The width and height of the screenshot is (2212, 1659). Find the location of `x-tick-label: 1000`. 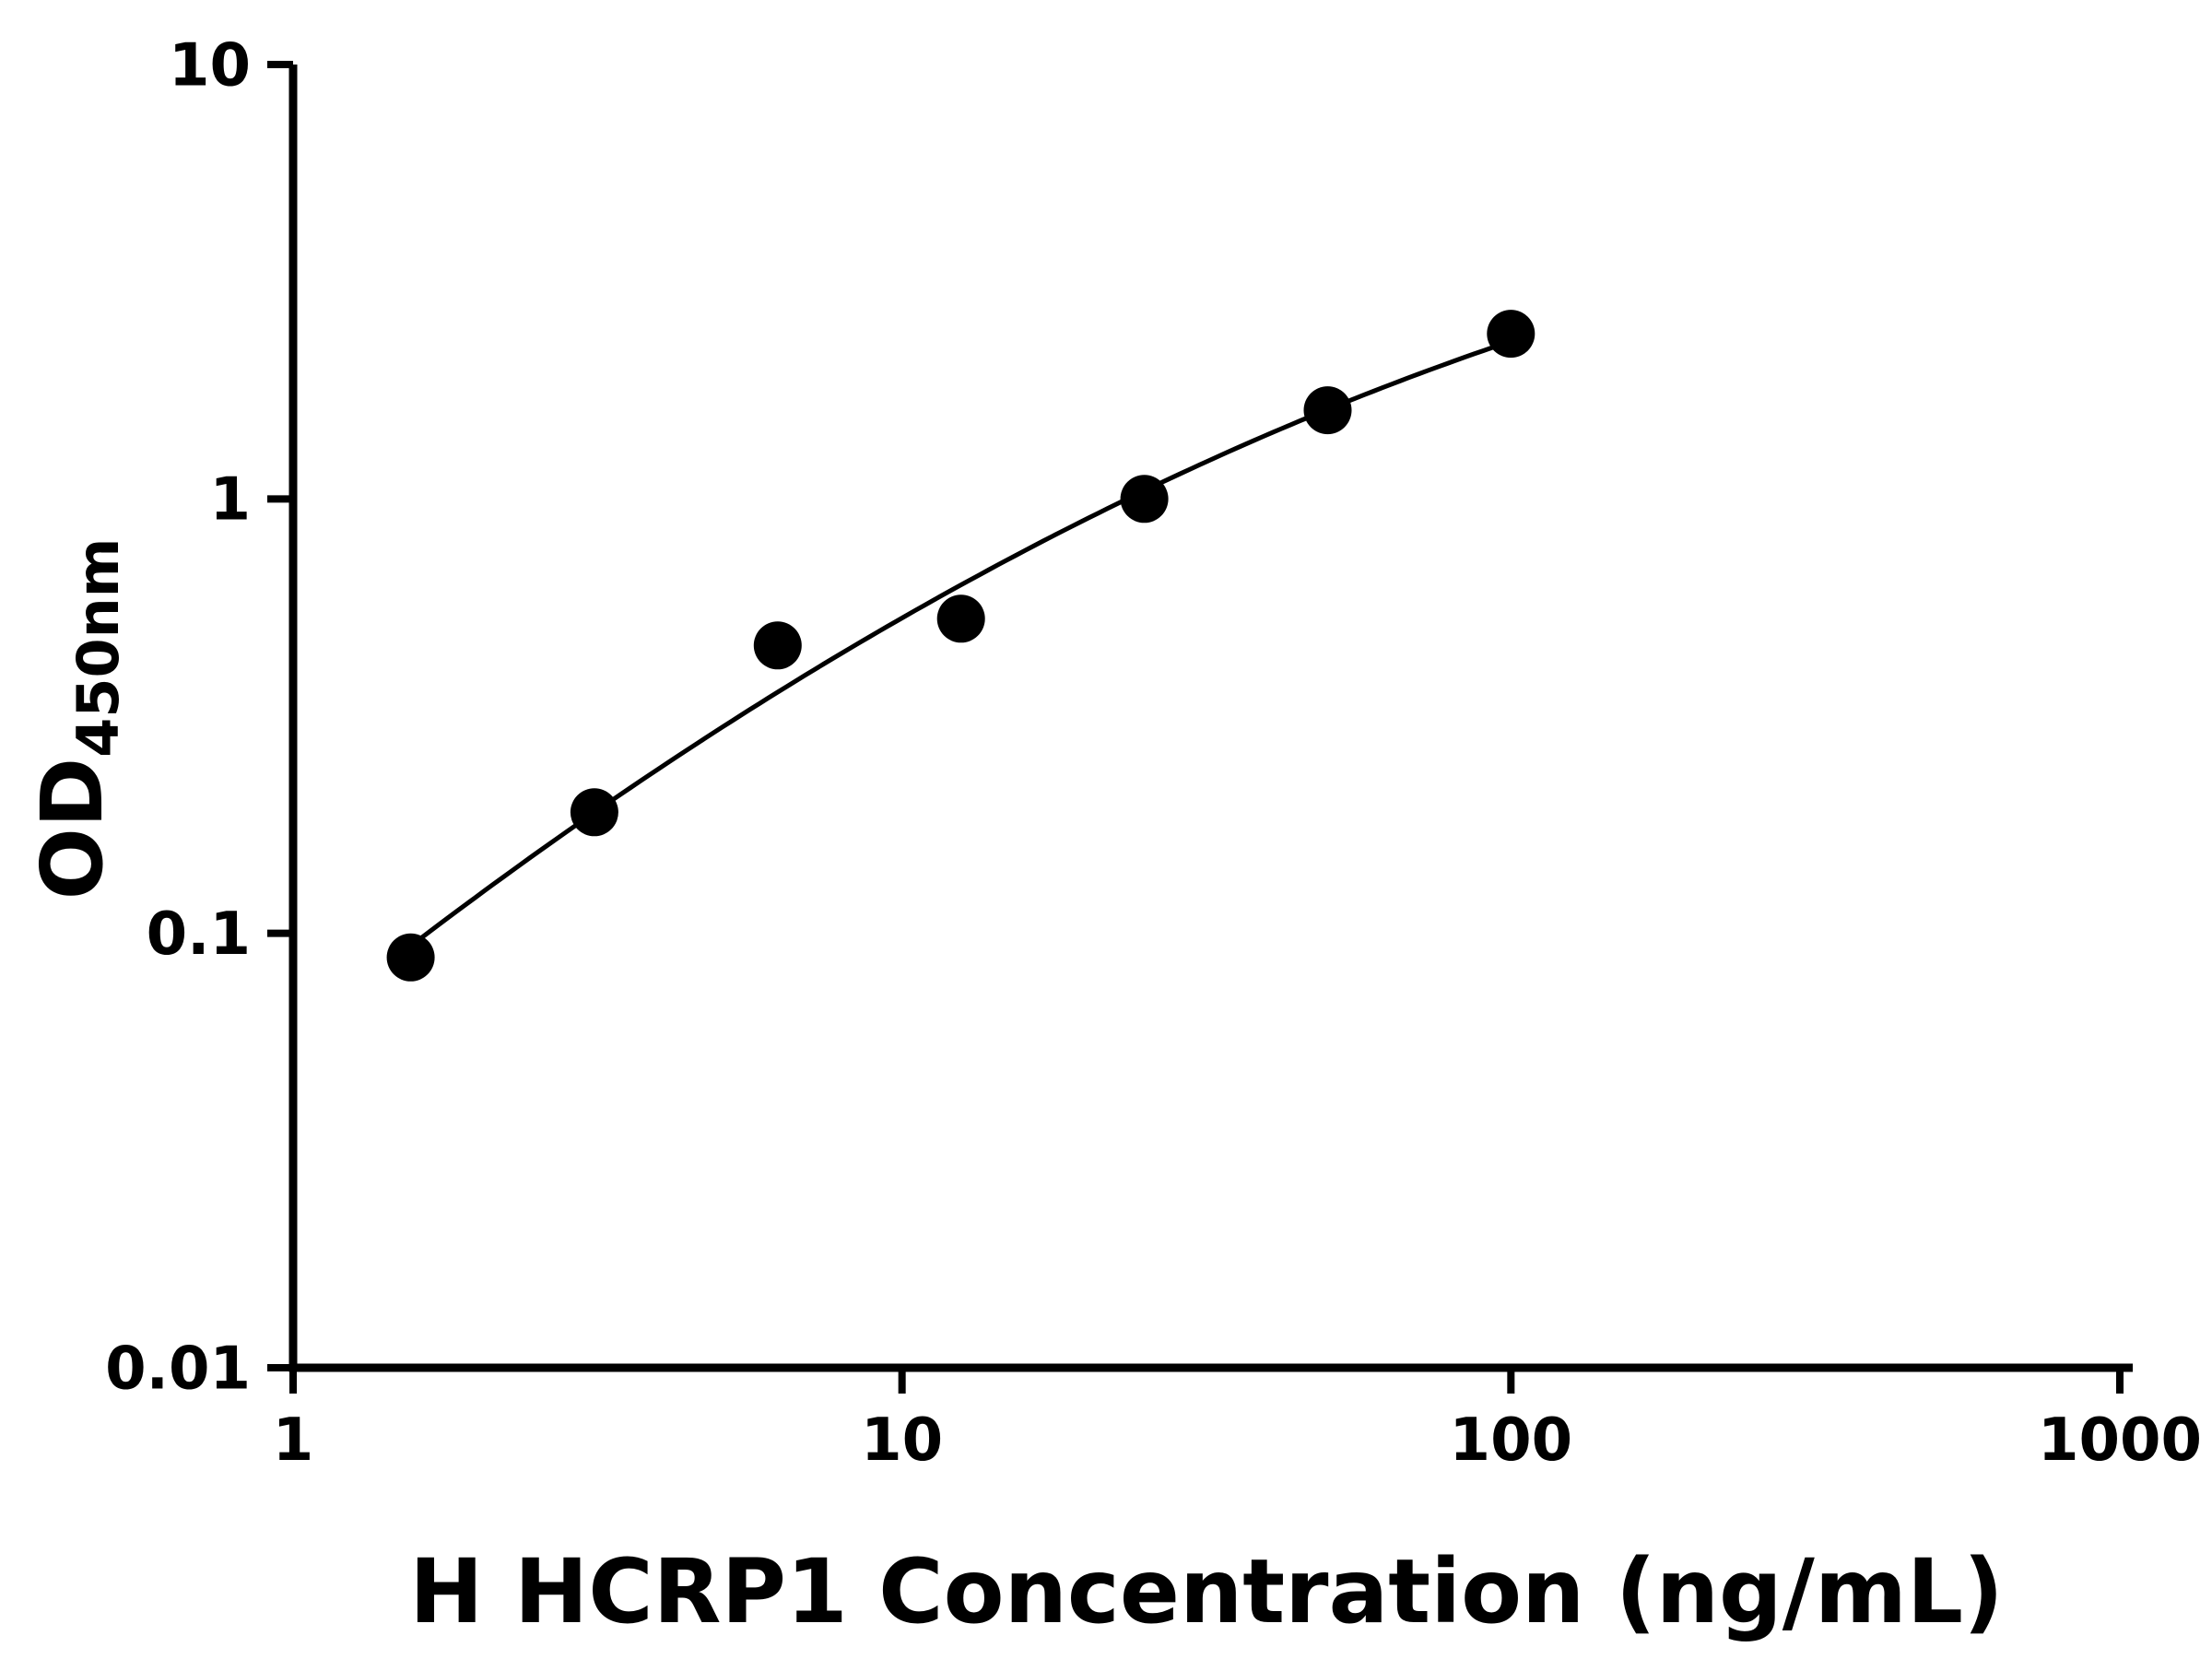

x-tick-label: 1000 is located at coordinates (2120, 1440).